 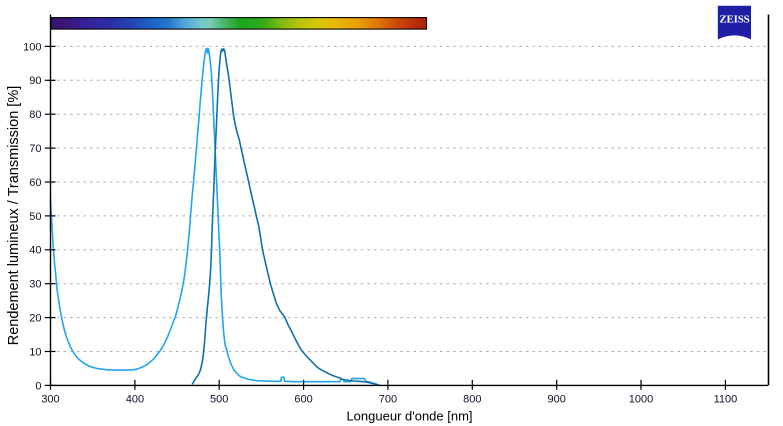 What do you see at coordinates (35, 251) in the screenshot?
I see `svg-text: 40` at bounding box center [35, 251].